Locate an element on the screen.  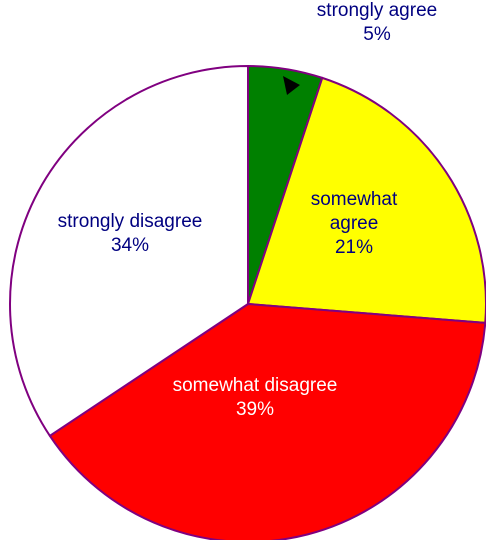
pointer-triangle-icon is located at coordinates (291, 85).